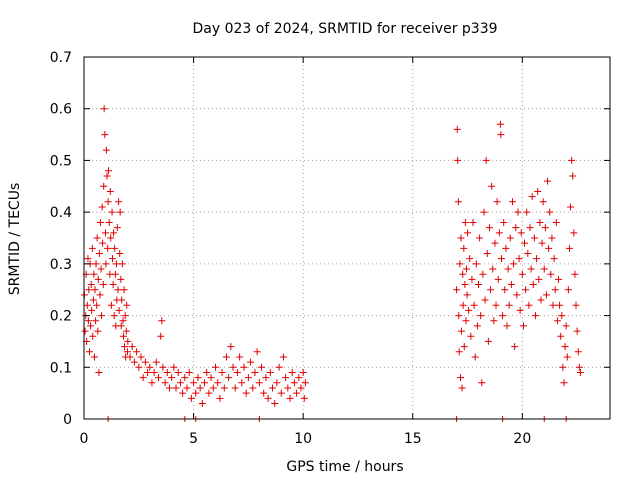 This screenshot has width=640, height=480. What do you see at coordinates (15, 239) in the screenshot?
I see `y-axis-label: SRMTID / TECUs` at bounding box center [15, 239].